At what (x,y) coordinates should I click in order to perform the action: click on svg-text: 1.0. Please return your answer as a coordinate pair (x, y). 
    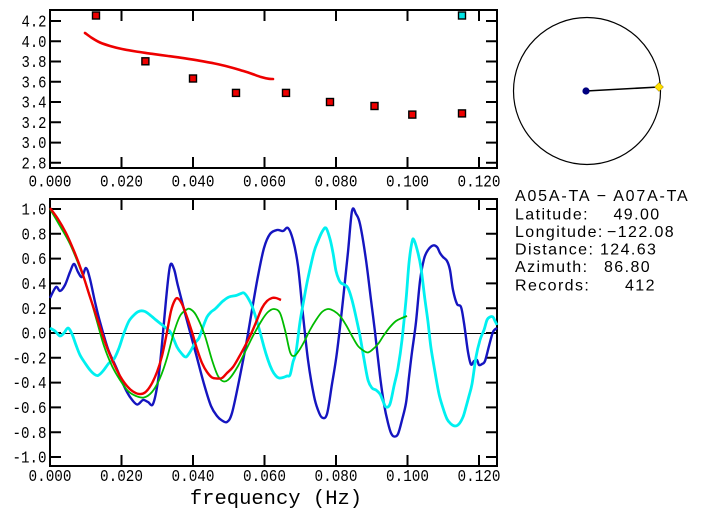
    Looking at the image, I should click on (34, 211).